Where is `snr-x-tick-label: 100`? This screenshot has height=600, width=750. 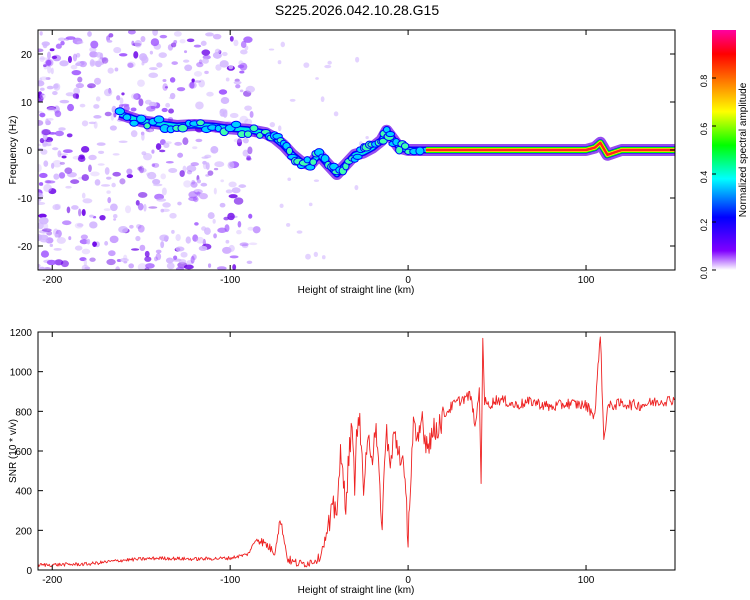 snr-x-tick-label: 100 is located at coordinates (586, 580).